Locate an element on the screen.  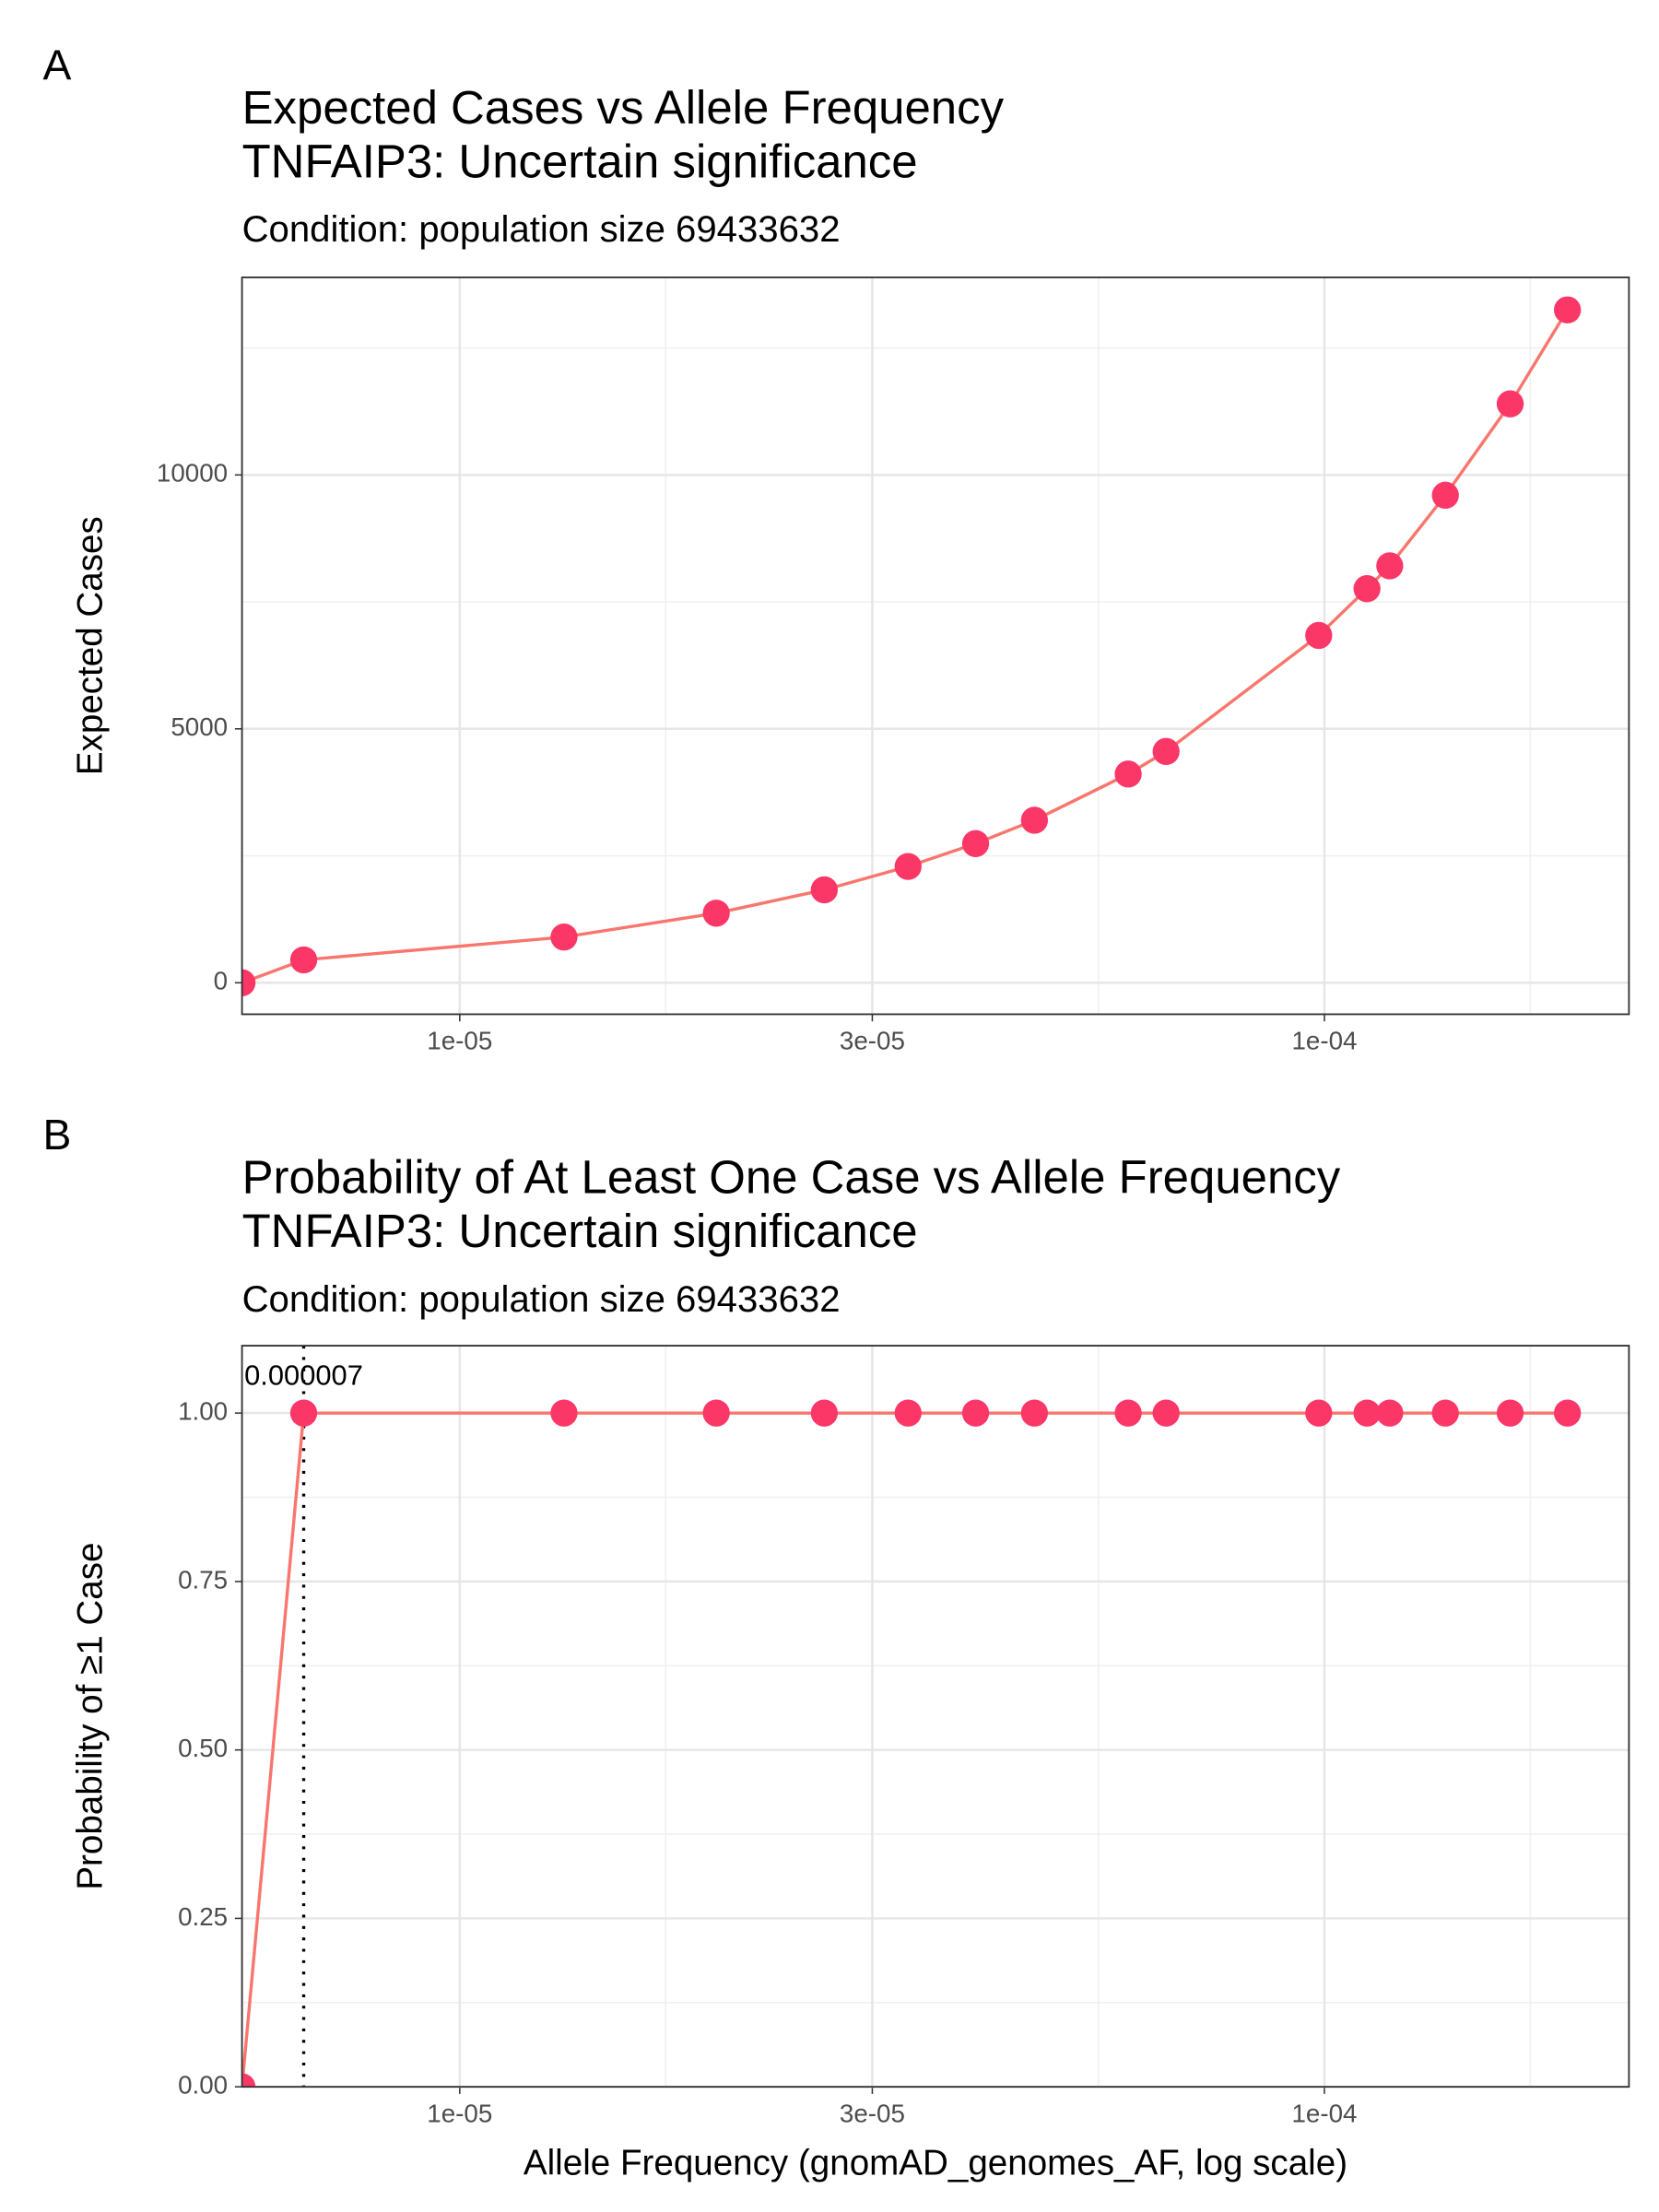
y-tick-label: 10000 is located at coordinates (192, 473).